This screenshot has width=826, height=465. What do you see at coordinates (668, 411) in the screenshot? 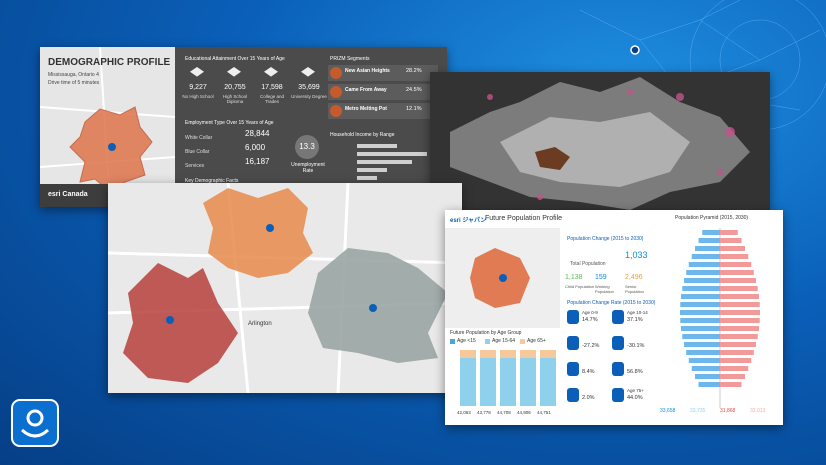
I see `pyramid-total: 33,658` at bounding box center [668, 411].